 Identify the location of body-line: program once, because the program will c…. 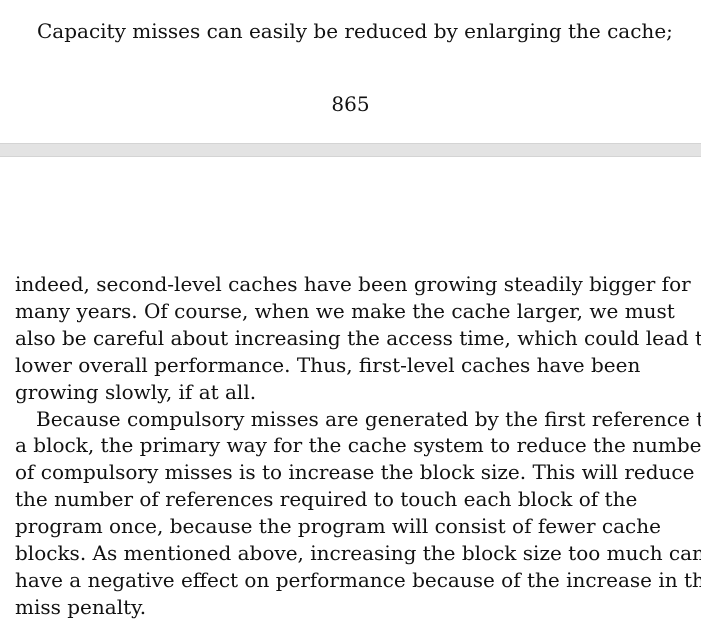
(338, 526).